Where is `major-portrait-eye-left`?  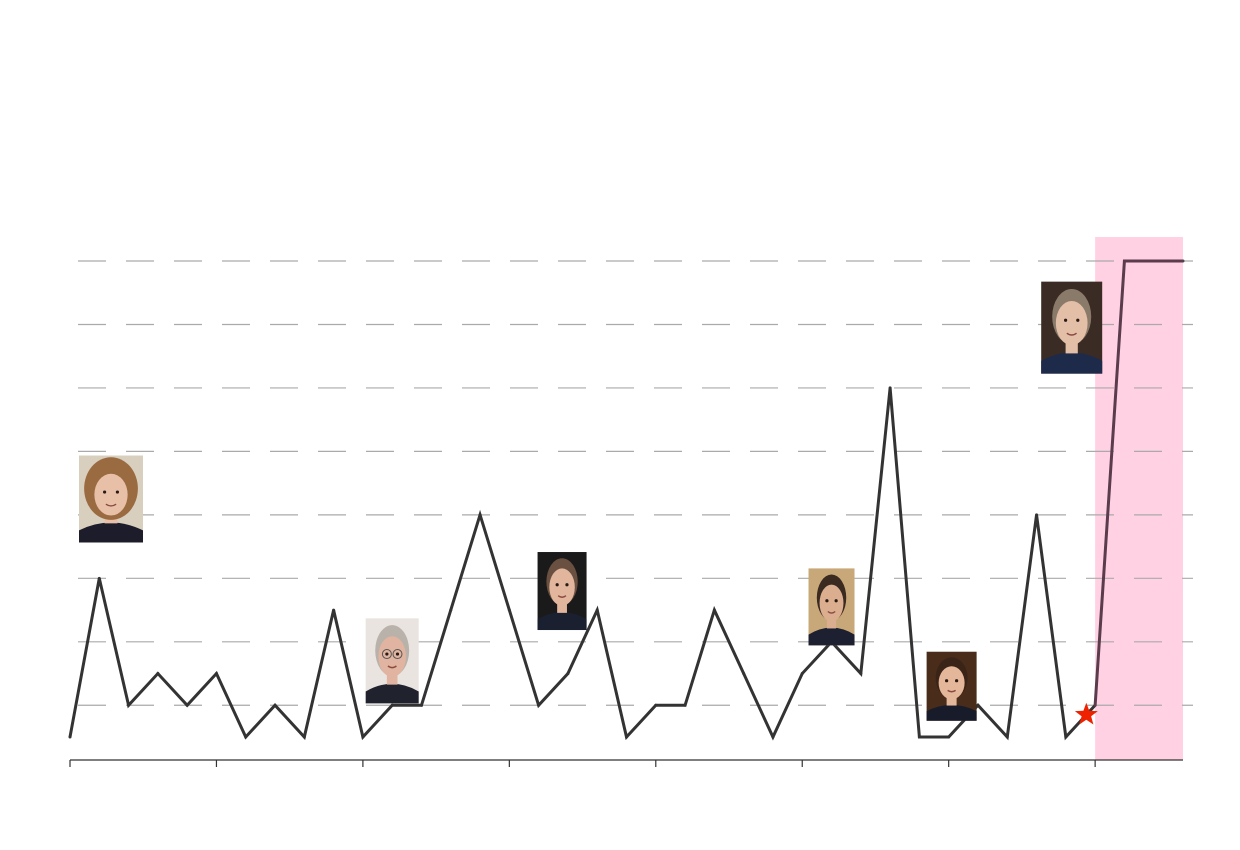 major-portrait-eye-left is located at coordinates (387, 654).